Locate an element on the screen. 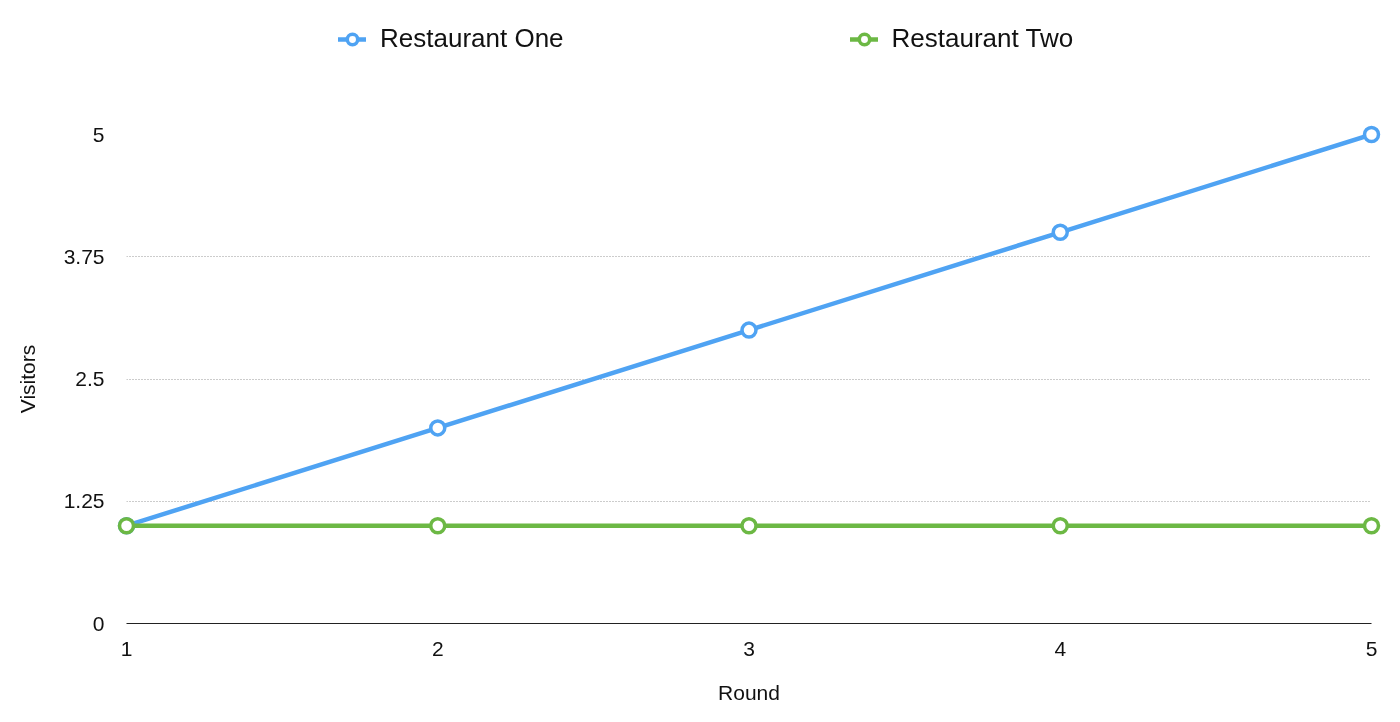 This screenshot has height=722, width=1400. x-tick-label: 3 is located at coordinates (749, 648).